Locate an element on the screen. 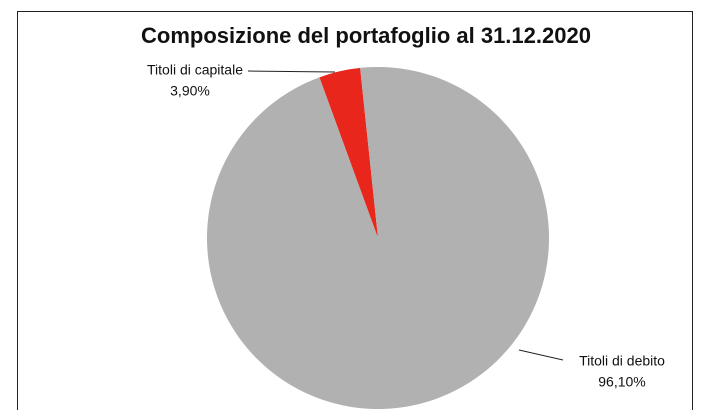 The image size is (703, 410). slice-label: Titoli di debito is located at coordinates (622, 361).